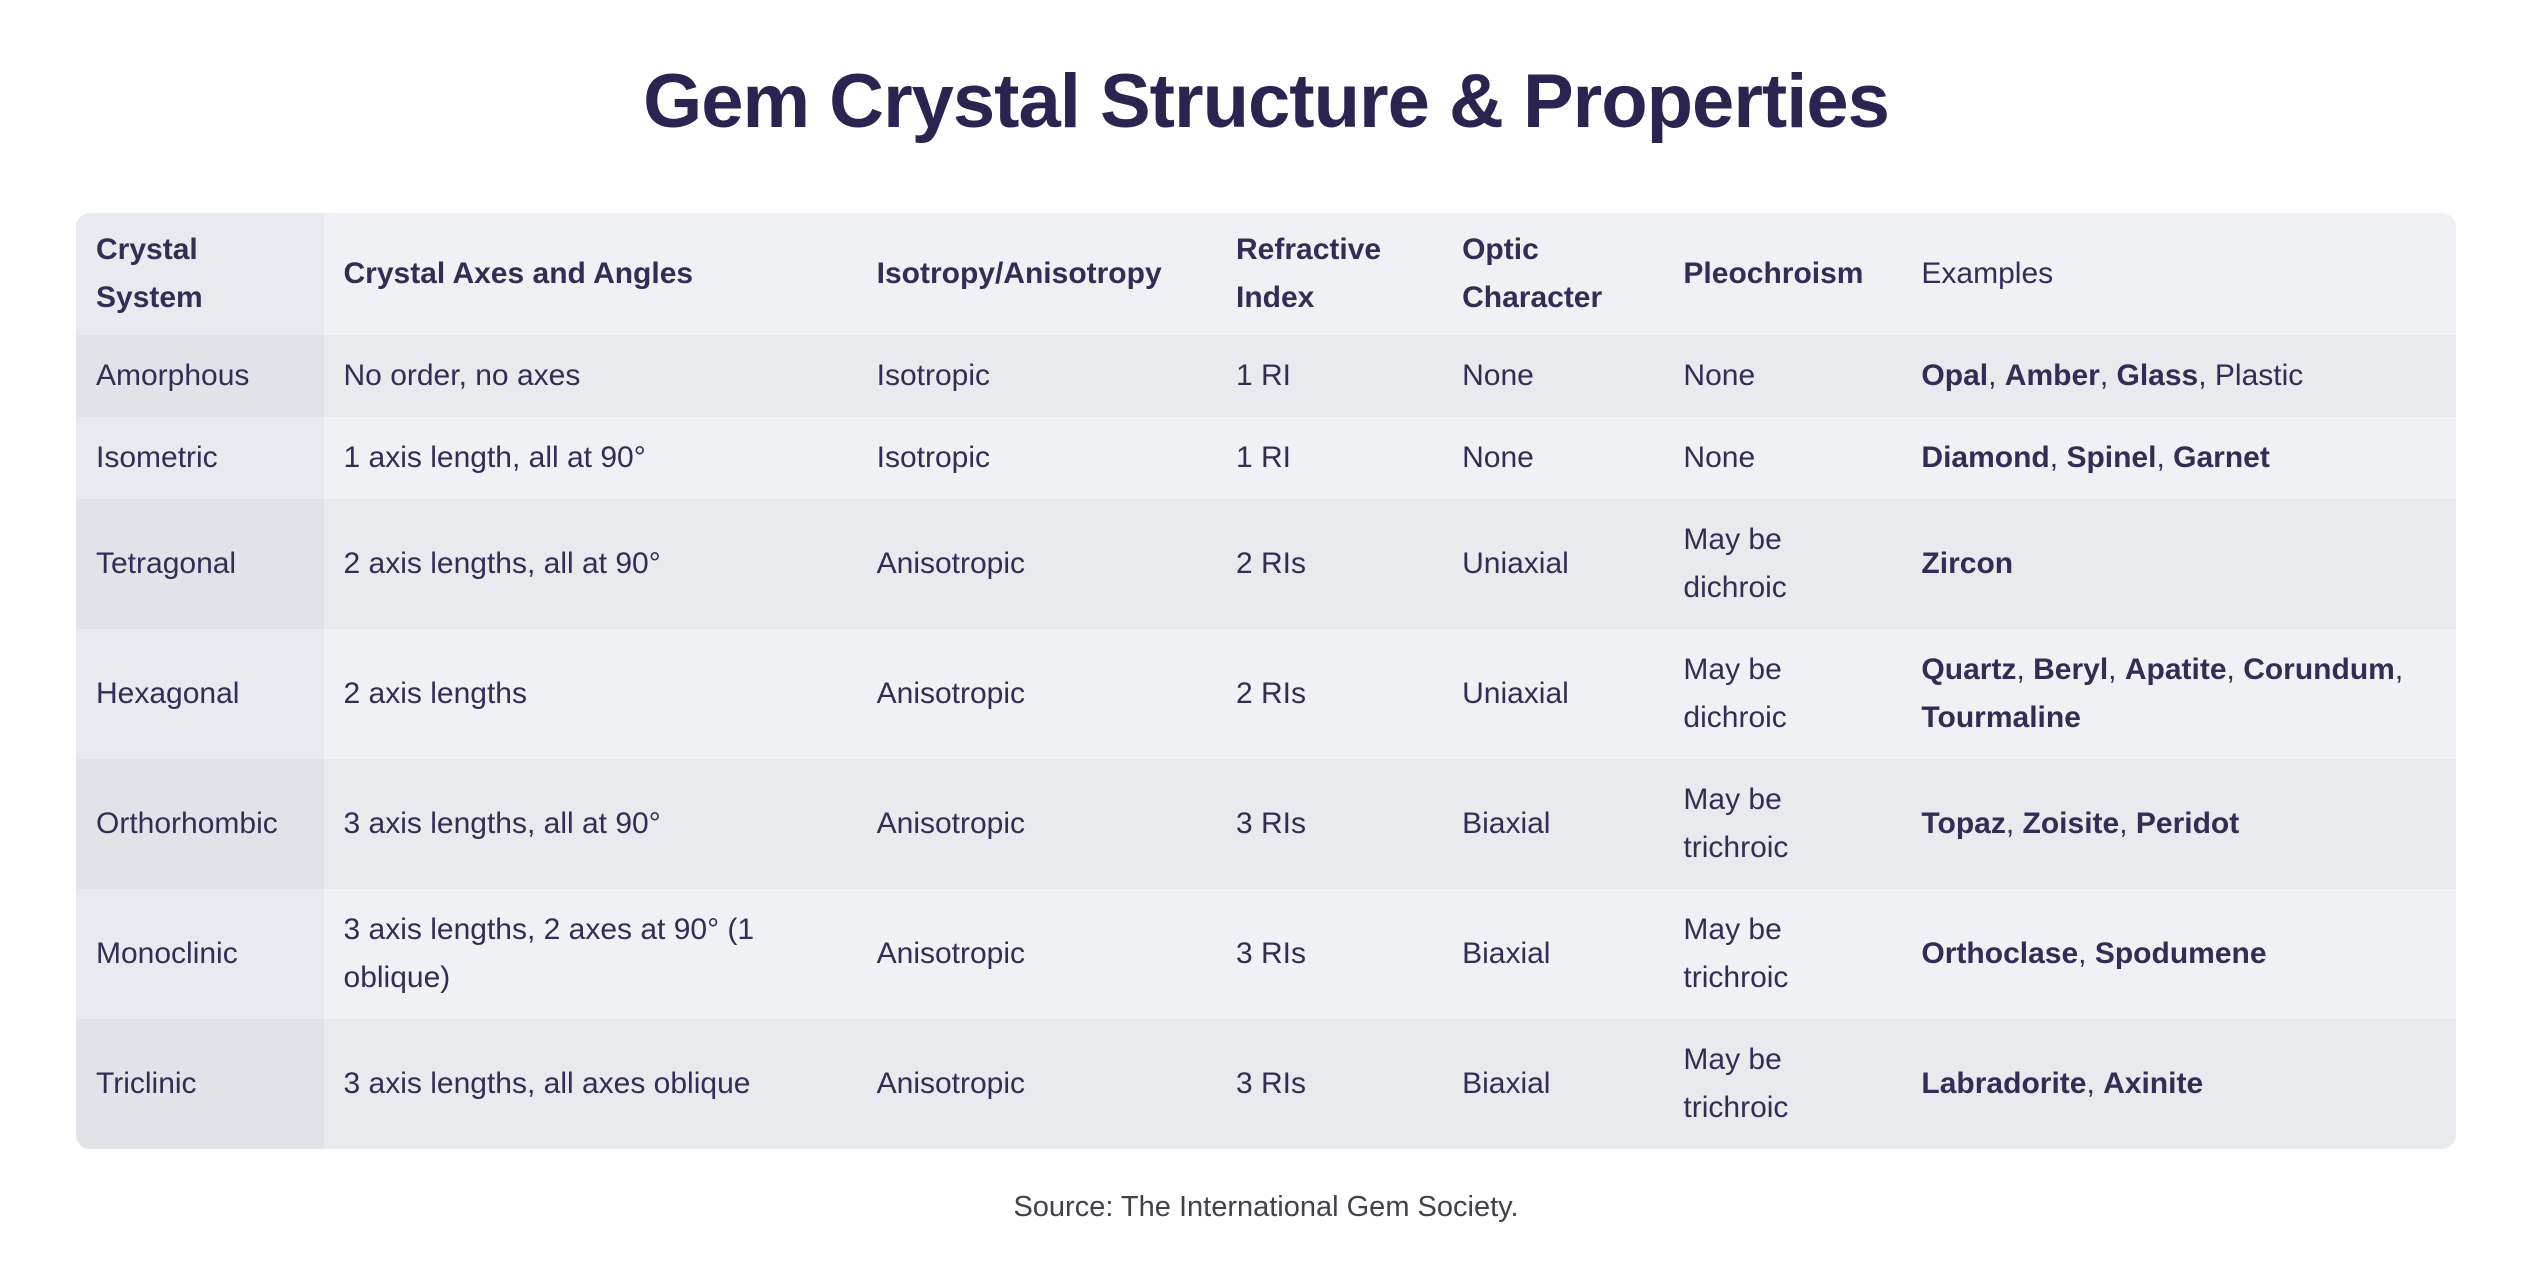 This screenshot has height=1278, width=2532. Describe the element at coordinates (200, 824) in the screenshot. I see `cell-crystal-system: Orthorhombic` at that location.